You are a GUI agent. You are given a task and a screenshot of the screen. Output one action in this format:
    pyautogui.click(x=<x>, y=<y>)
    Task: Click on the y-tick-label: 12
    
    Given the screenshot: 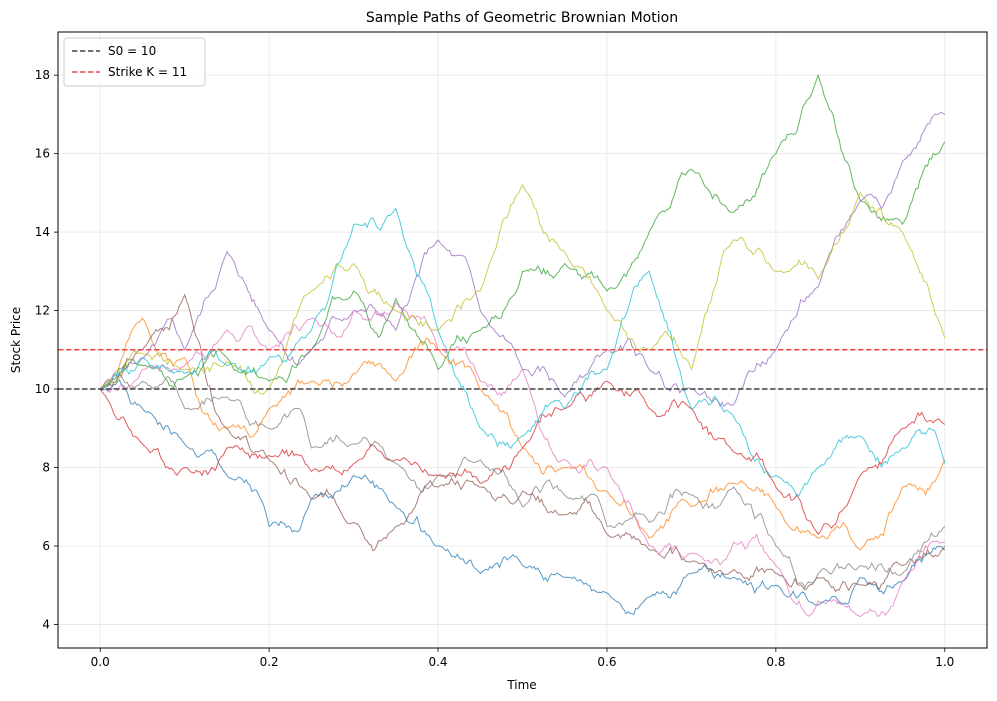 What is the action you would take?
    pyautogui.click(x=42, y=311)
    